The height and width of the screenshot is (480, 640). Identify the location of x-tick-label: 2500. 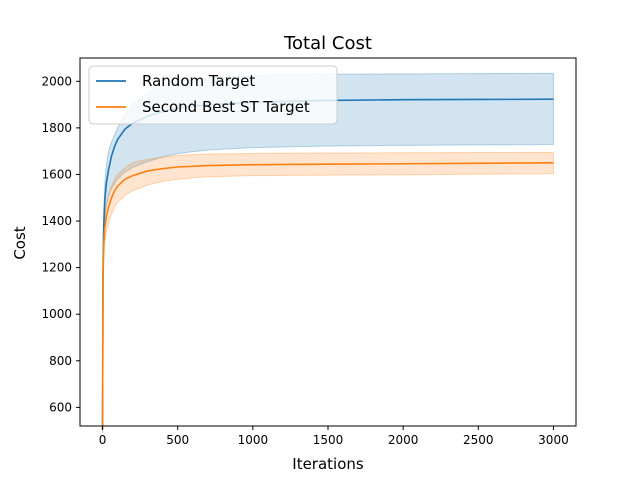
(478, 440).